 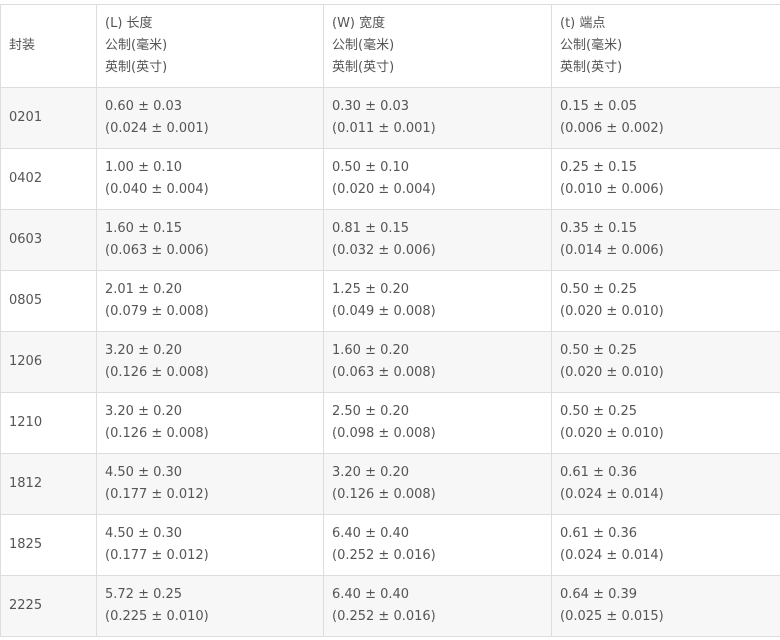 I want to click on imperial-value: (0.225 ± 0.010), so click(x=157, y=616).